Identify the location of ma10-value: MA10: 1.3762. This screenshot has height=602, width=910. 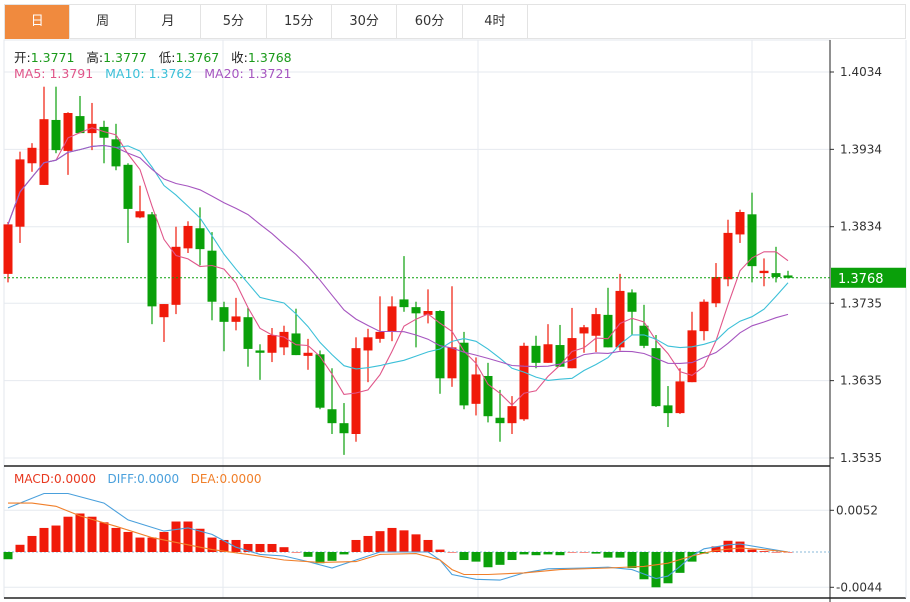
(149, 73).